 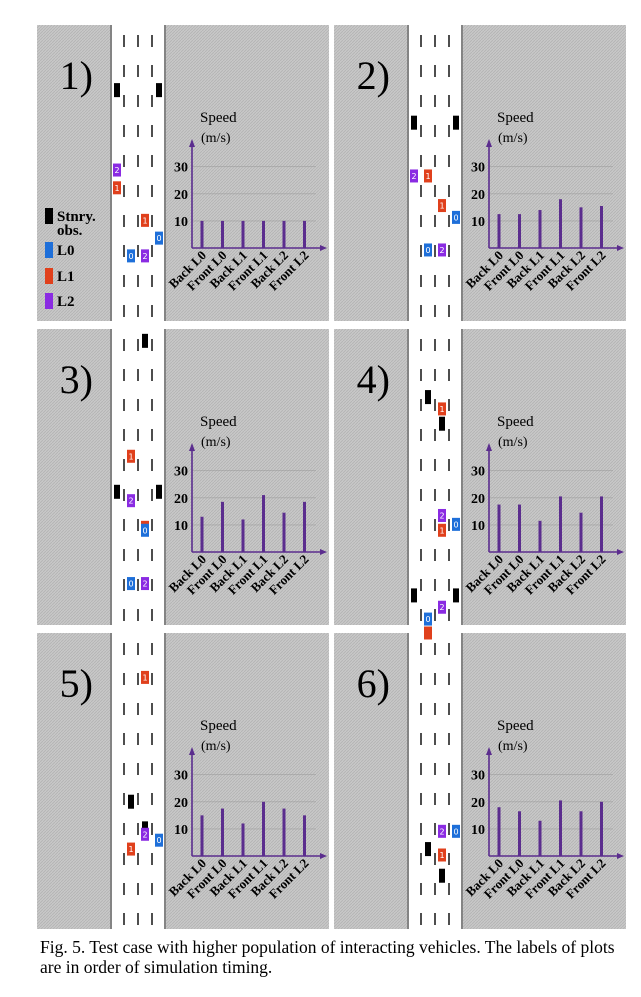 What do you see at coordinates (66, 277) in the screenshot?
I see `legend-label: L1` at bounding box center [66, 277].